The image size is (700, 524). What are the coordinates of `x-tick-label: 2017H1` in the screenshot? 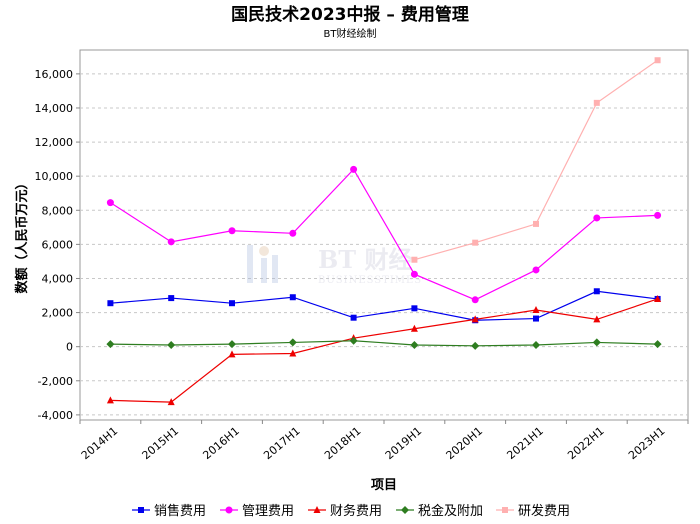 It's located at (281, 443).